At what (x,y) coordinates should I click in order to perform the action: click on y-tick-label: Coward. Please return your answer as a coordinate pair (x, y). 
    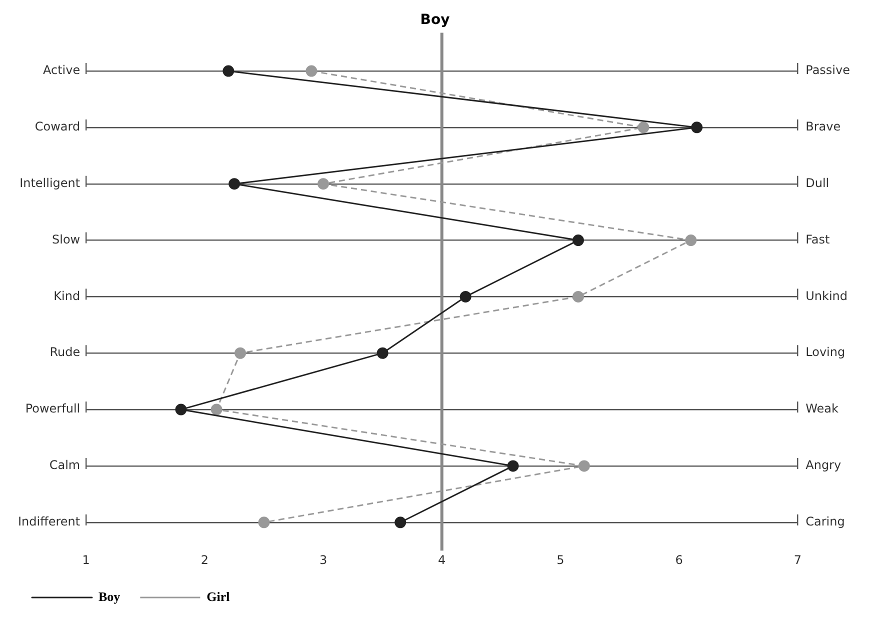
    Looking at the image, I should click on (57, 127).